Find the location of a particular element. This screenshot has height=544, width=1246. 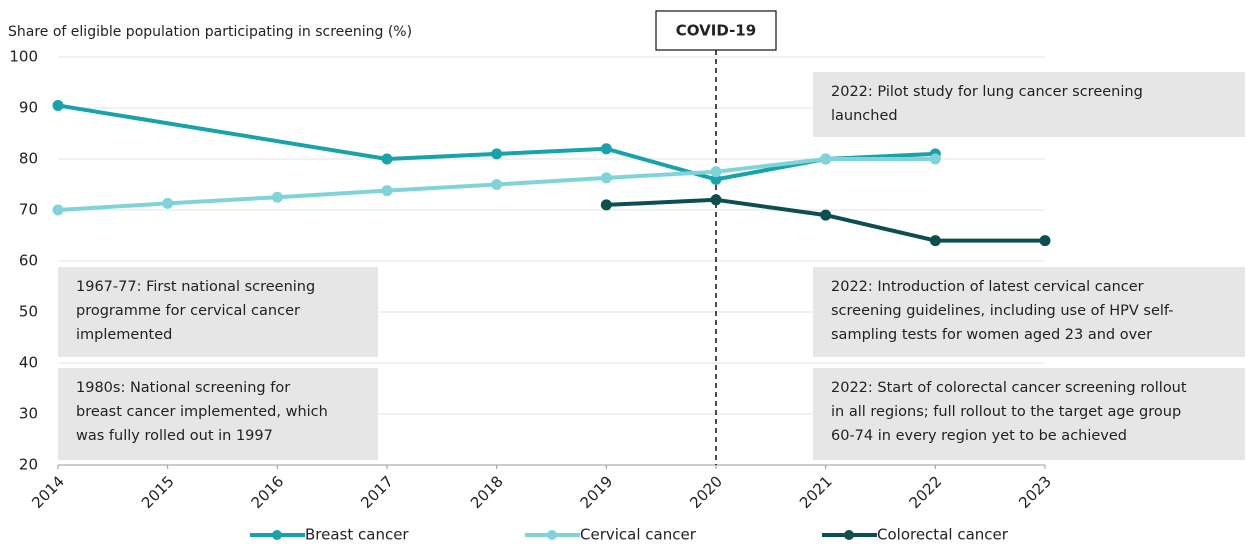

series-line is located at coordinates (496, 142).